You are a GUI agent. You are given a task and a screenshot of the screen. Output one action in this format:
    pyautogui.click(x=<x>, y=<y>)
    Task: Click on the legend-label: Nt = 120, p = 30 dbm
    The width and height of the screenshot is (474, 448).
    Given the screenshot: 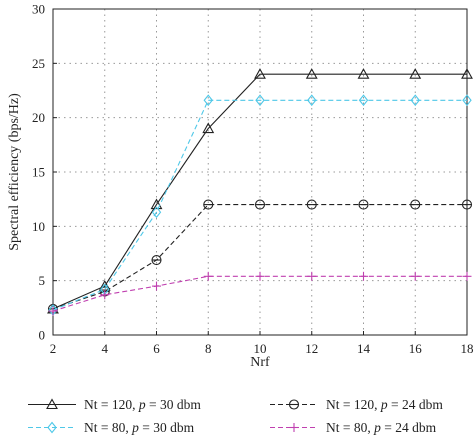 What is the action you would take?
    pyautogui.click(x=142, y=404)
    